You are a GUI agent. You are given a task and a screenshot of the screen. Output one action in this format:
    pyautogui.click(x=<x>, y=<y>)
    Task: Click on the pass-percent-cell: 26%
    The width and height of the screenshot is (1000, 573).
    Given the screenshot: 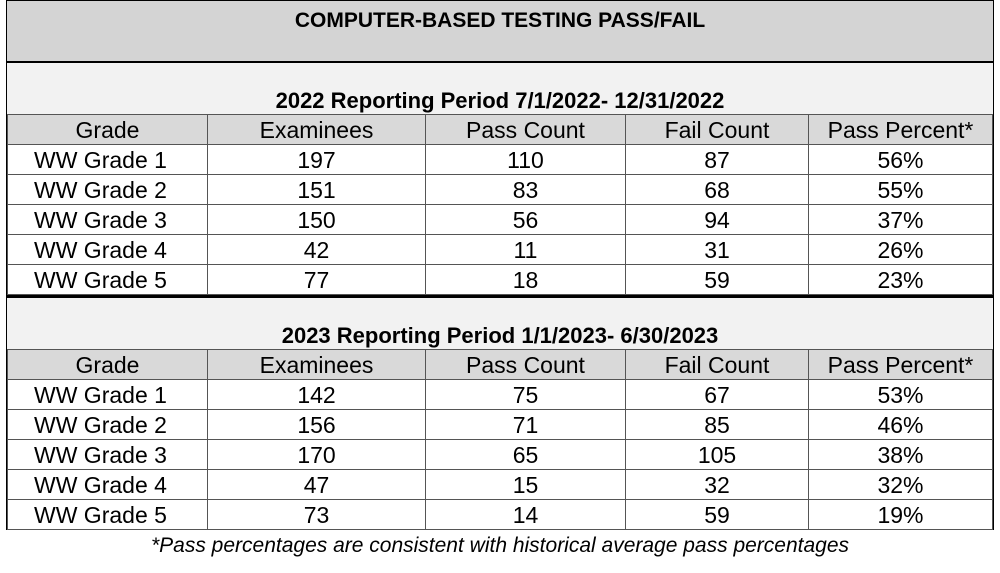 What is the action you would take?
    pyautogui.click(x=900, y=249)
    